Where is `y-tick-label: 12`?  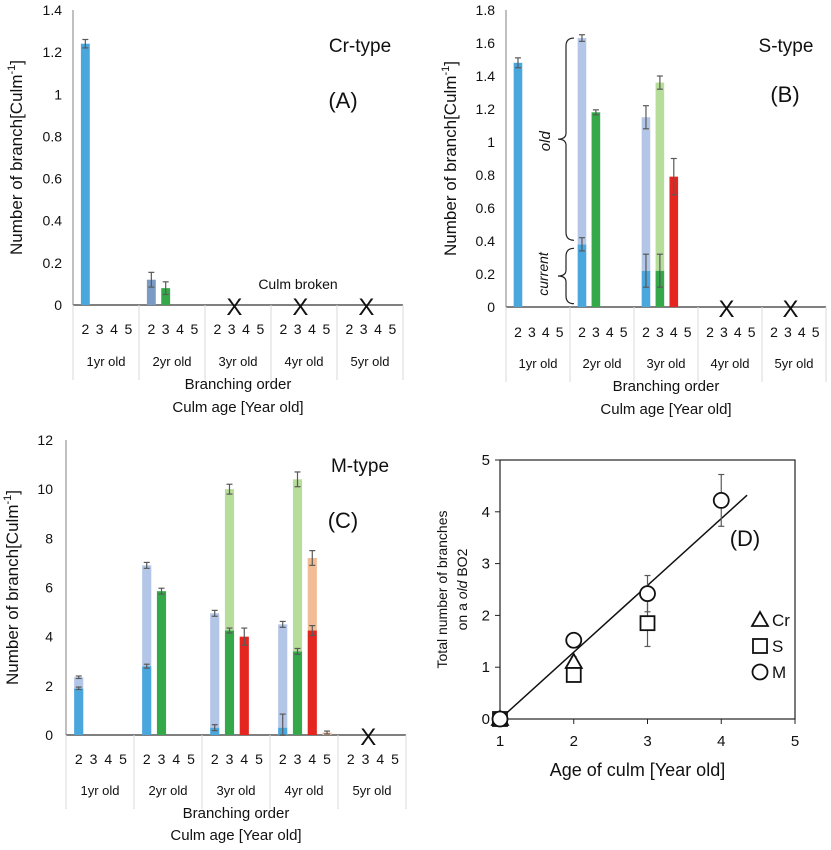 y-tick-label: 12 is located at coordinates (45, 440).